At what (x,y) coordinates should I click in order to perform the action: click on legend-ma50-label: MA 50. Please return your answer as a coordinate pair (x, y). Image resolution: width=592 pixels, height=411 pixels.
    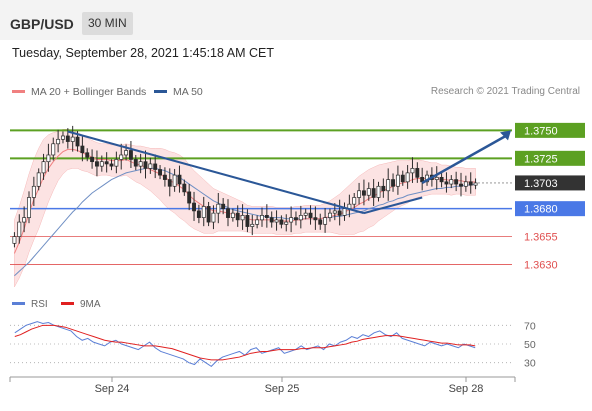
    Looking at the image, I should click on (188, 92).